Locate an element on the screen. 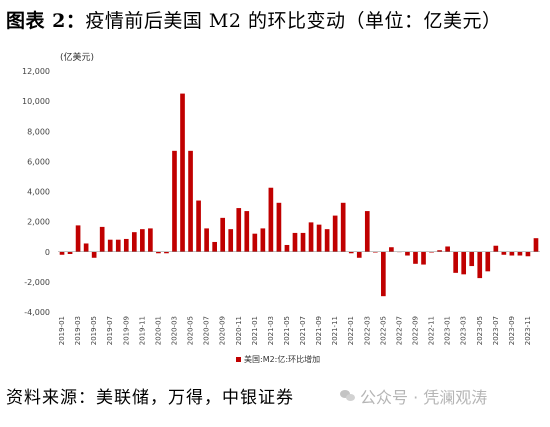 Image resolution: width=550 pixels, height=427 pixels. figure-title-lead: 图表 2： is located at coordinates (46, 21).